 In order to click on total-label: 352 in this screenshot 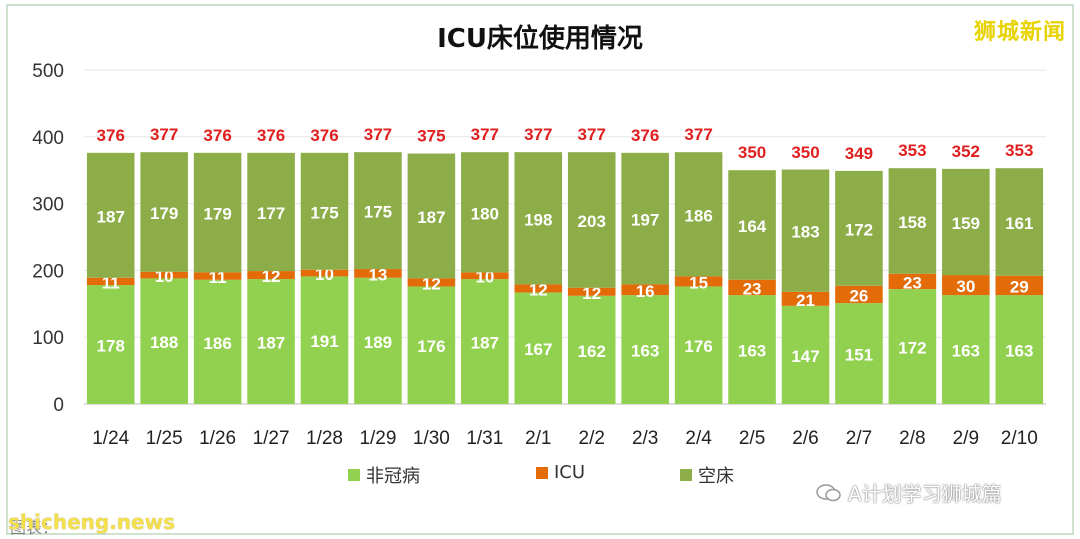, I will do `click(966, 151)`.